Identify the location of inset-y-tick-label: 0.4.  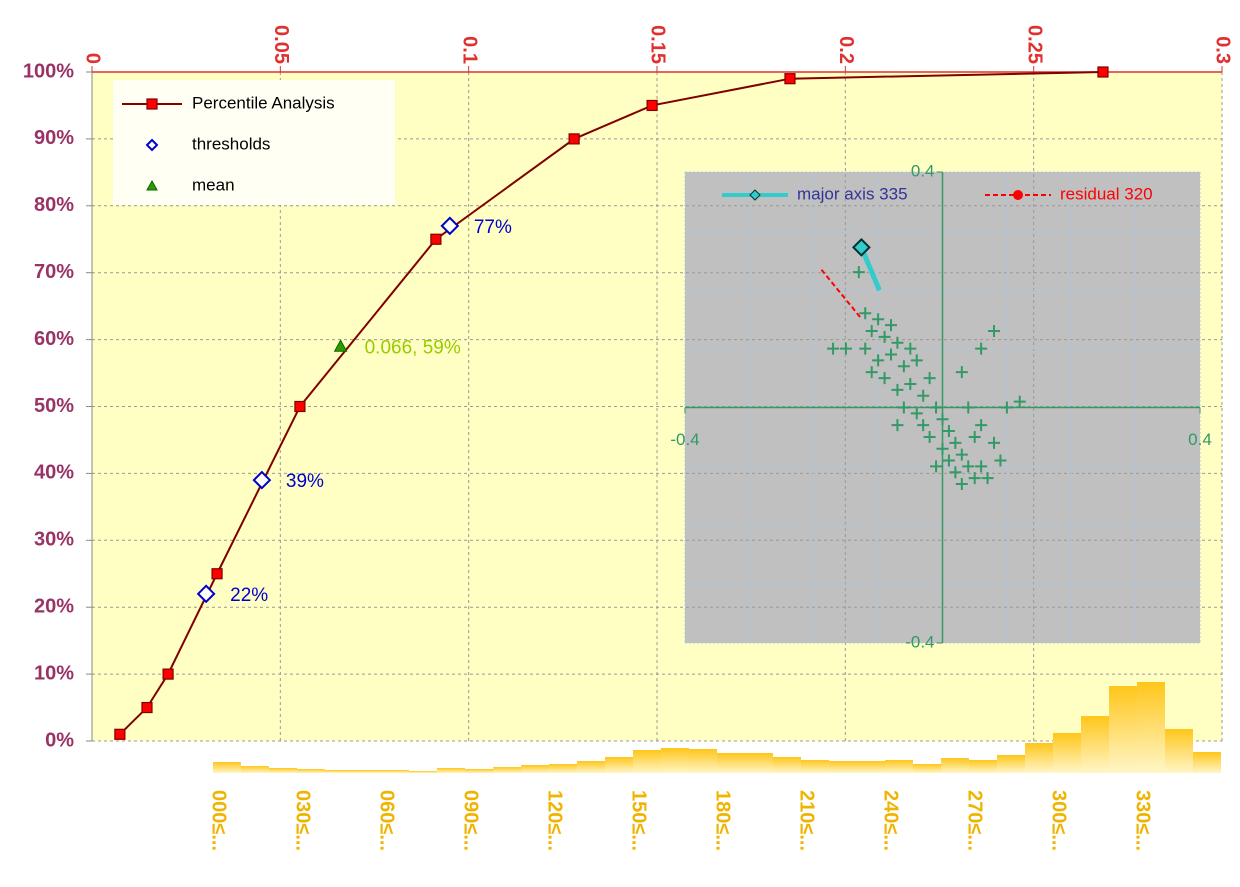
(923, 170).